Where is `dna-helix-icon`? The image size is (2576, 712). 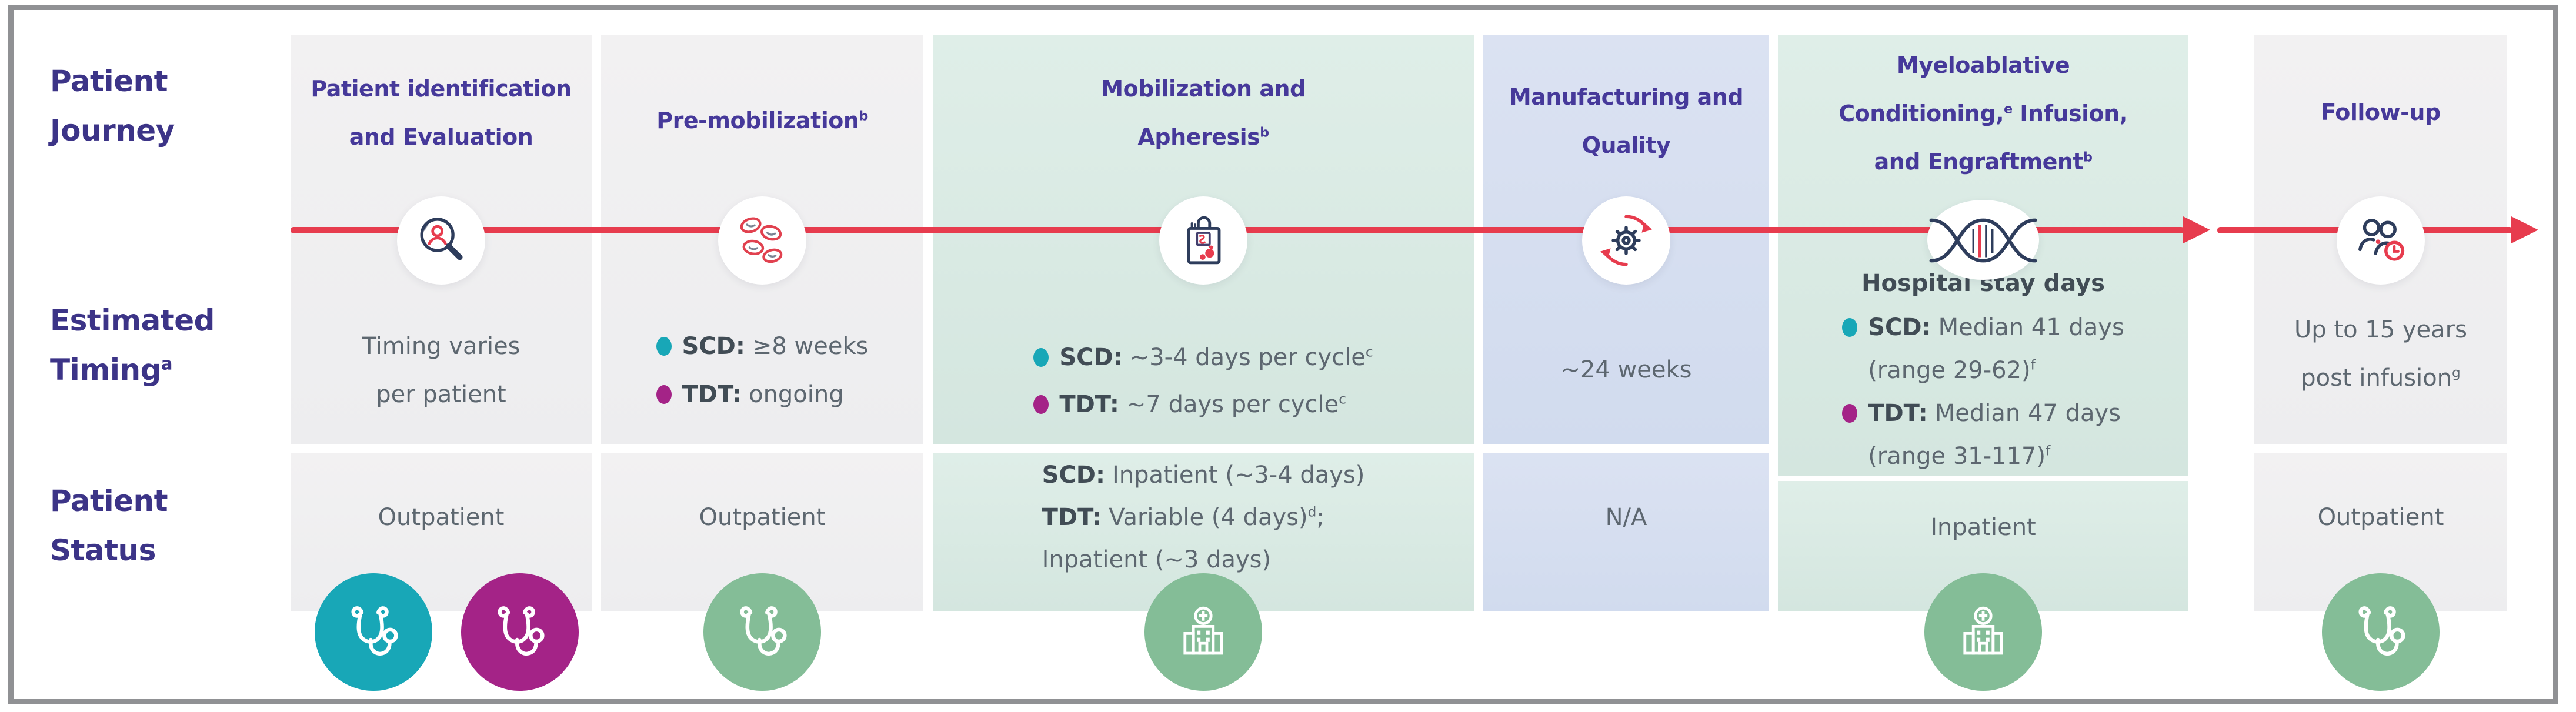
dna-helix-icon is located at coordinates (1983, 240).